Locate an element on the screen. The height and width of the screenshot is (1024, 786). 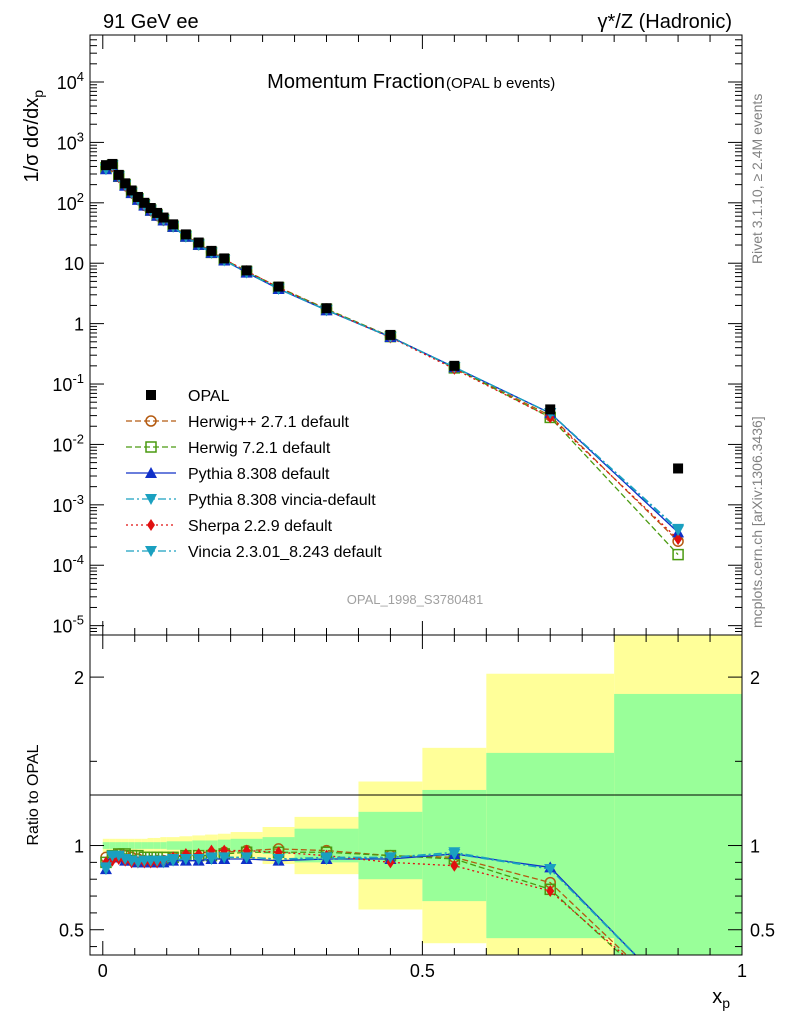
legend-item-vincia-2-3-01-8-243-default: Vincia 2.3.01_8.243 default is located at coordinates (254, 552).